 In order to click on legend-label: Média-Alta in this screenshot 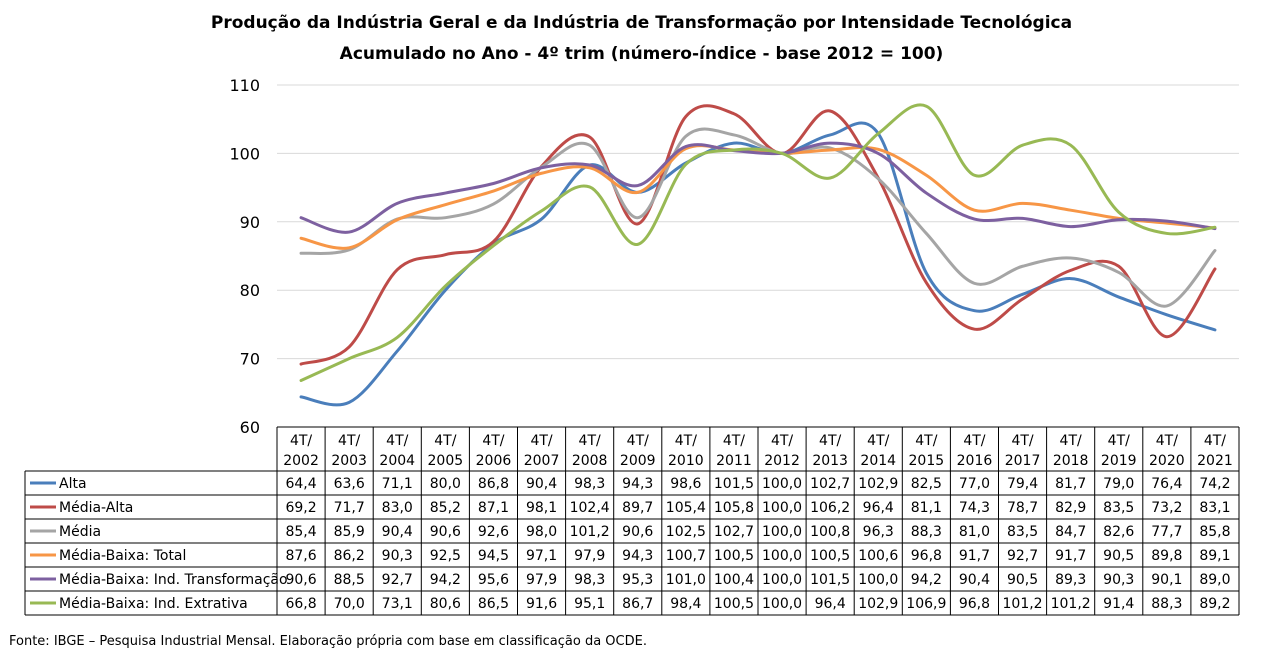, I will do `click(96, 508)`.